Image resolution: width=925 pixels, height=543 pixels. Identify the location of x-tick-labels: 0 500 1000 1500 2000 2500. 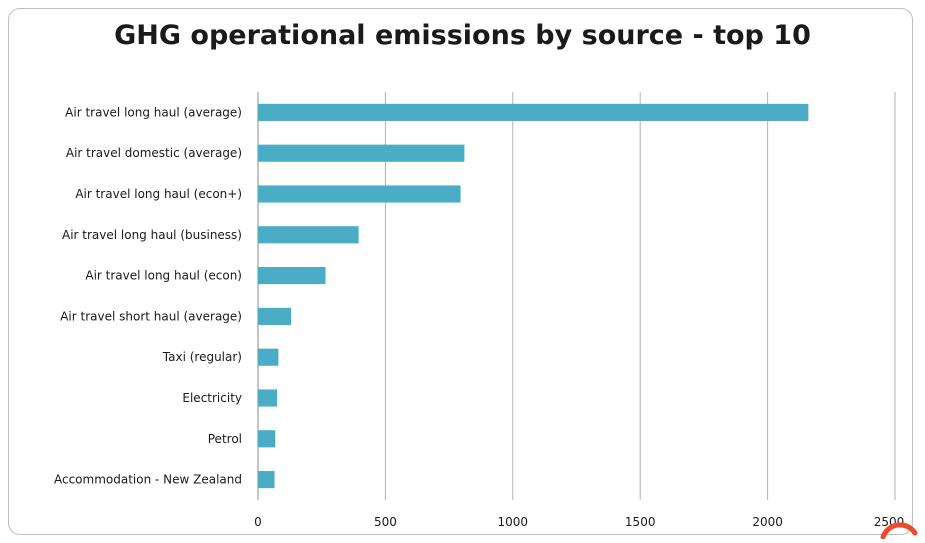
(579, 522).